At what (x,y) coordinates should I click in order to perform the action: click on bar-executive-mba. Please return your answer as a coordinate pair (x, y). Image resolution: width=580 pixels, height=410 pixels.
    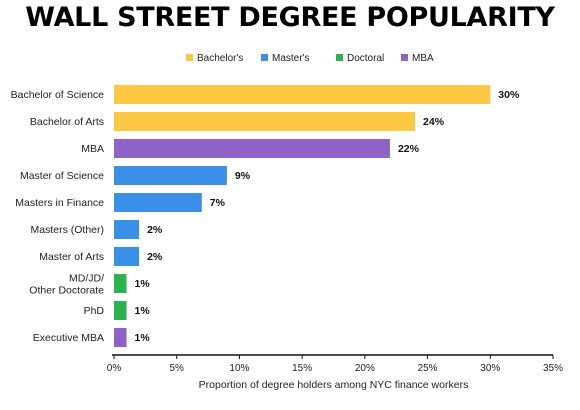
    Looking at the image, I should click on (120, 337).